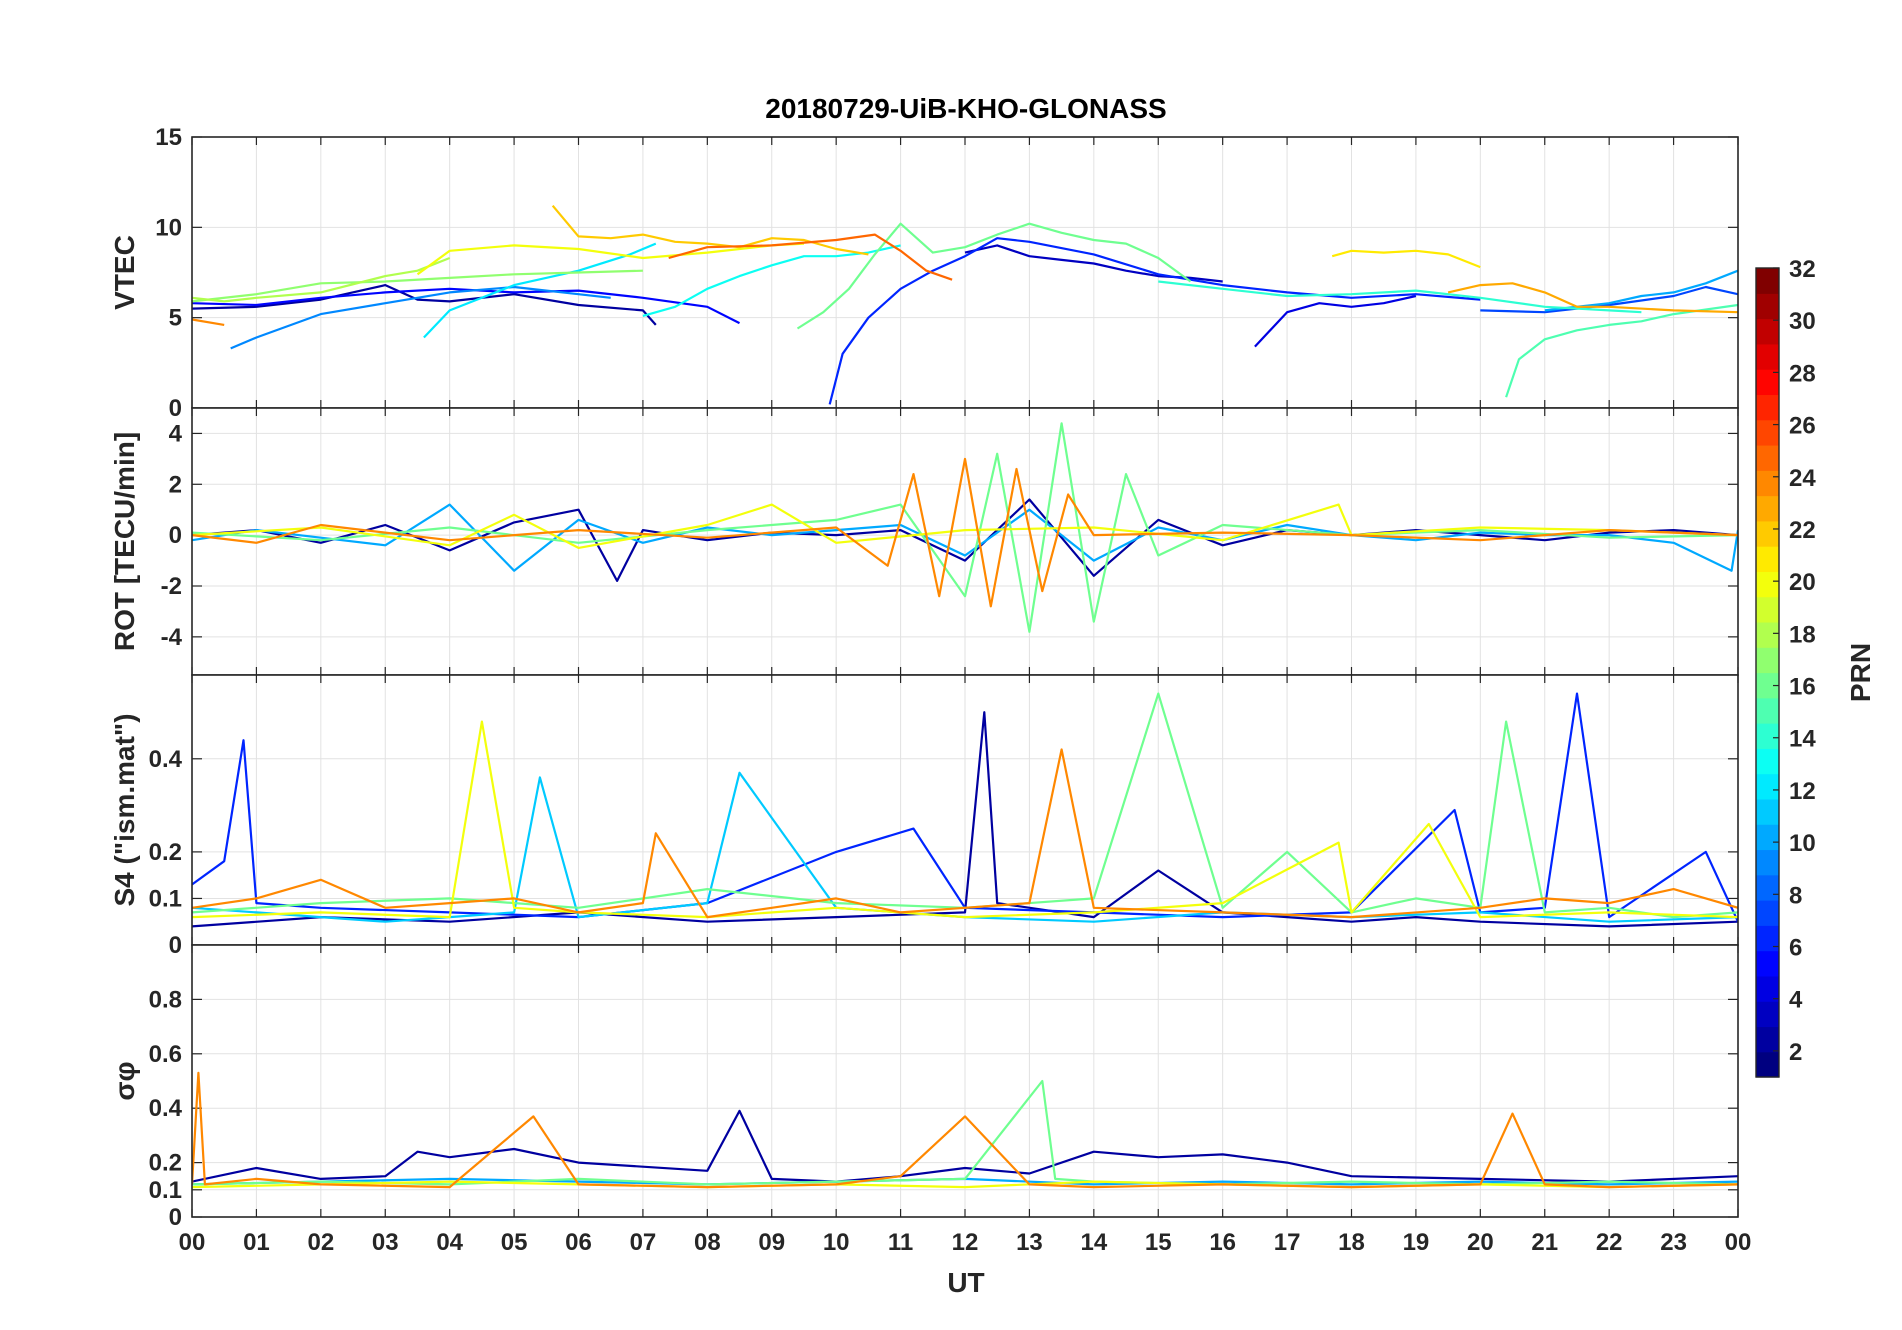  Describe the element at coordinates (1480, 1242) in the screenshot. I see `x-tick-label: 20` at that location.